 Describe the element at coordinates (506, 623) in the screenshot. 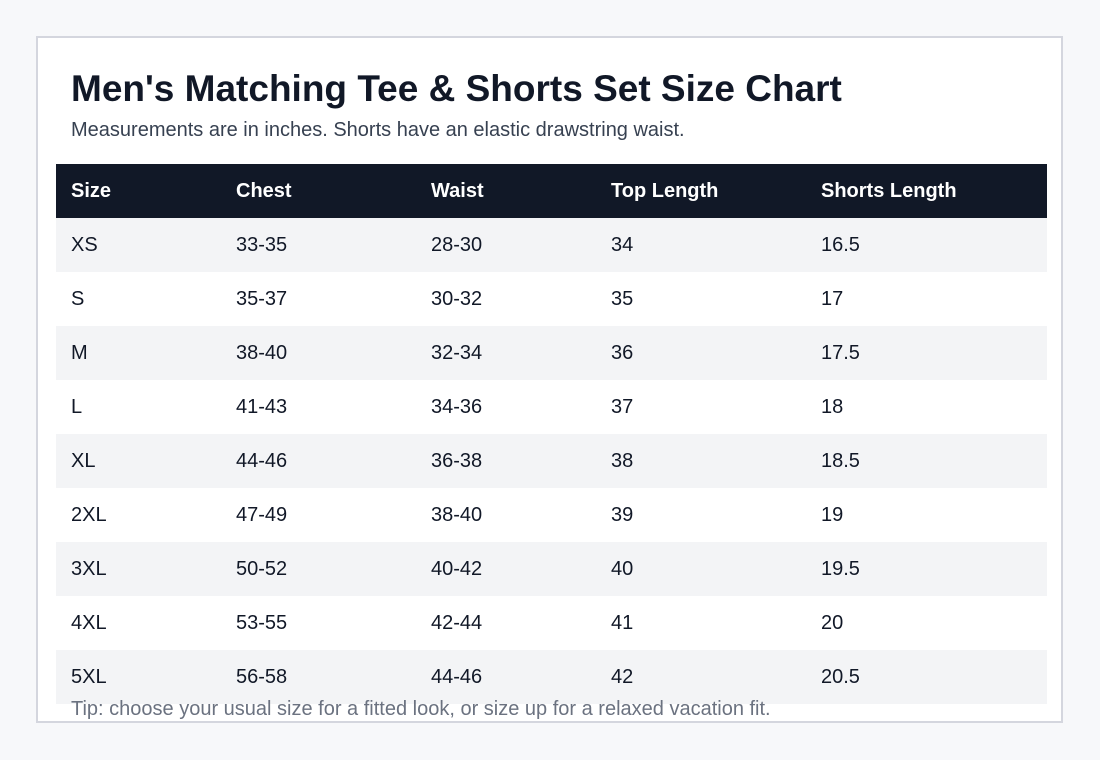

I see `cell-waist: 42-44` at that location.